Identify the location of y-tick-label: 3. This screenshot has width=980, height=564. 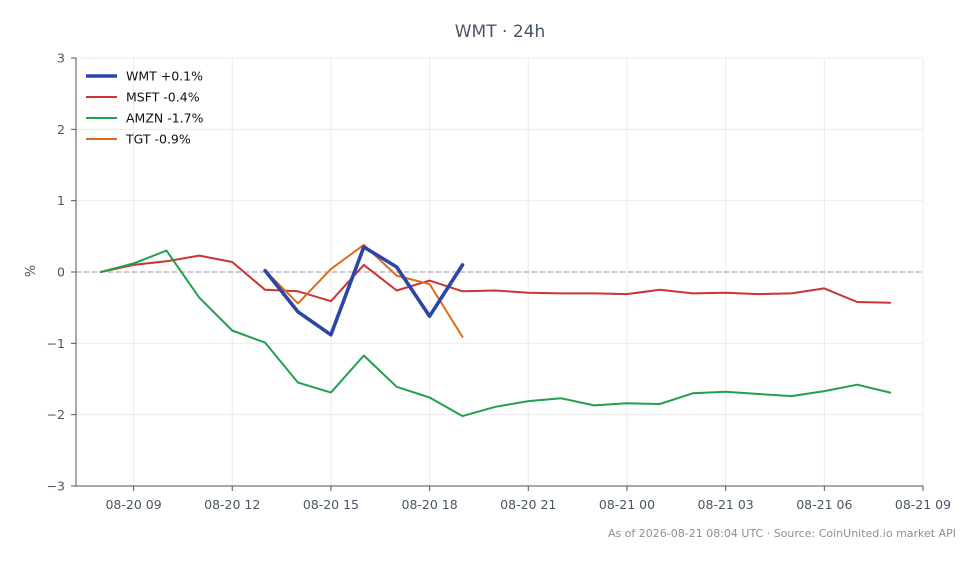
(61, 58).